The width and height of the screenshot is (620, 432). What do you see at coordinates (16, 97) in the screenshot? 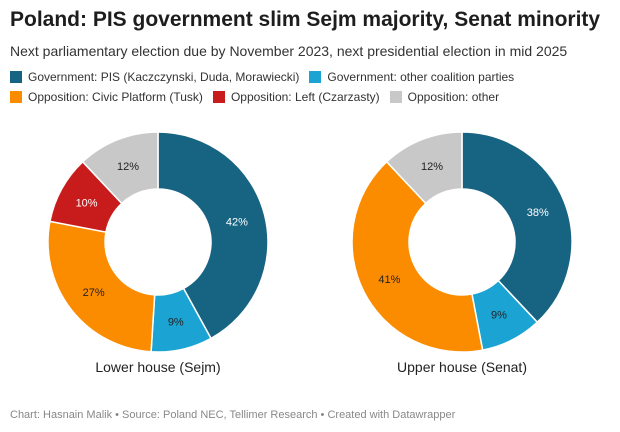
I see `legend-swatch-civic-platform` at bounding box center [16, 97].